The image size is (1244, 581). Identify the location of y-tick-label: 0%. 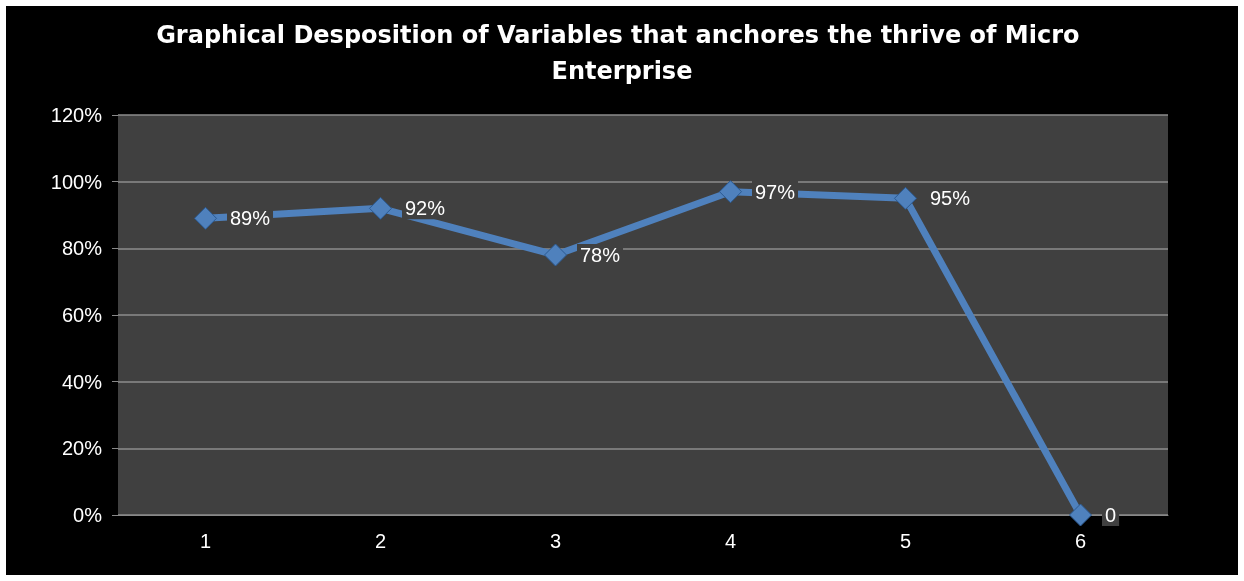
(88, 515).